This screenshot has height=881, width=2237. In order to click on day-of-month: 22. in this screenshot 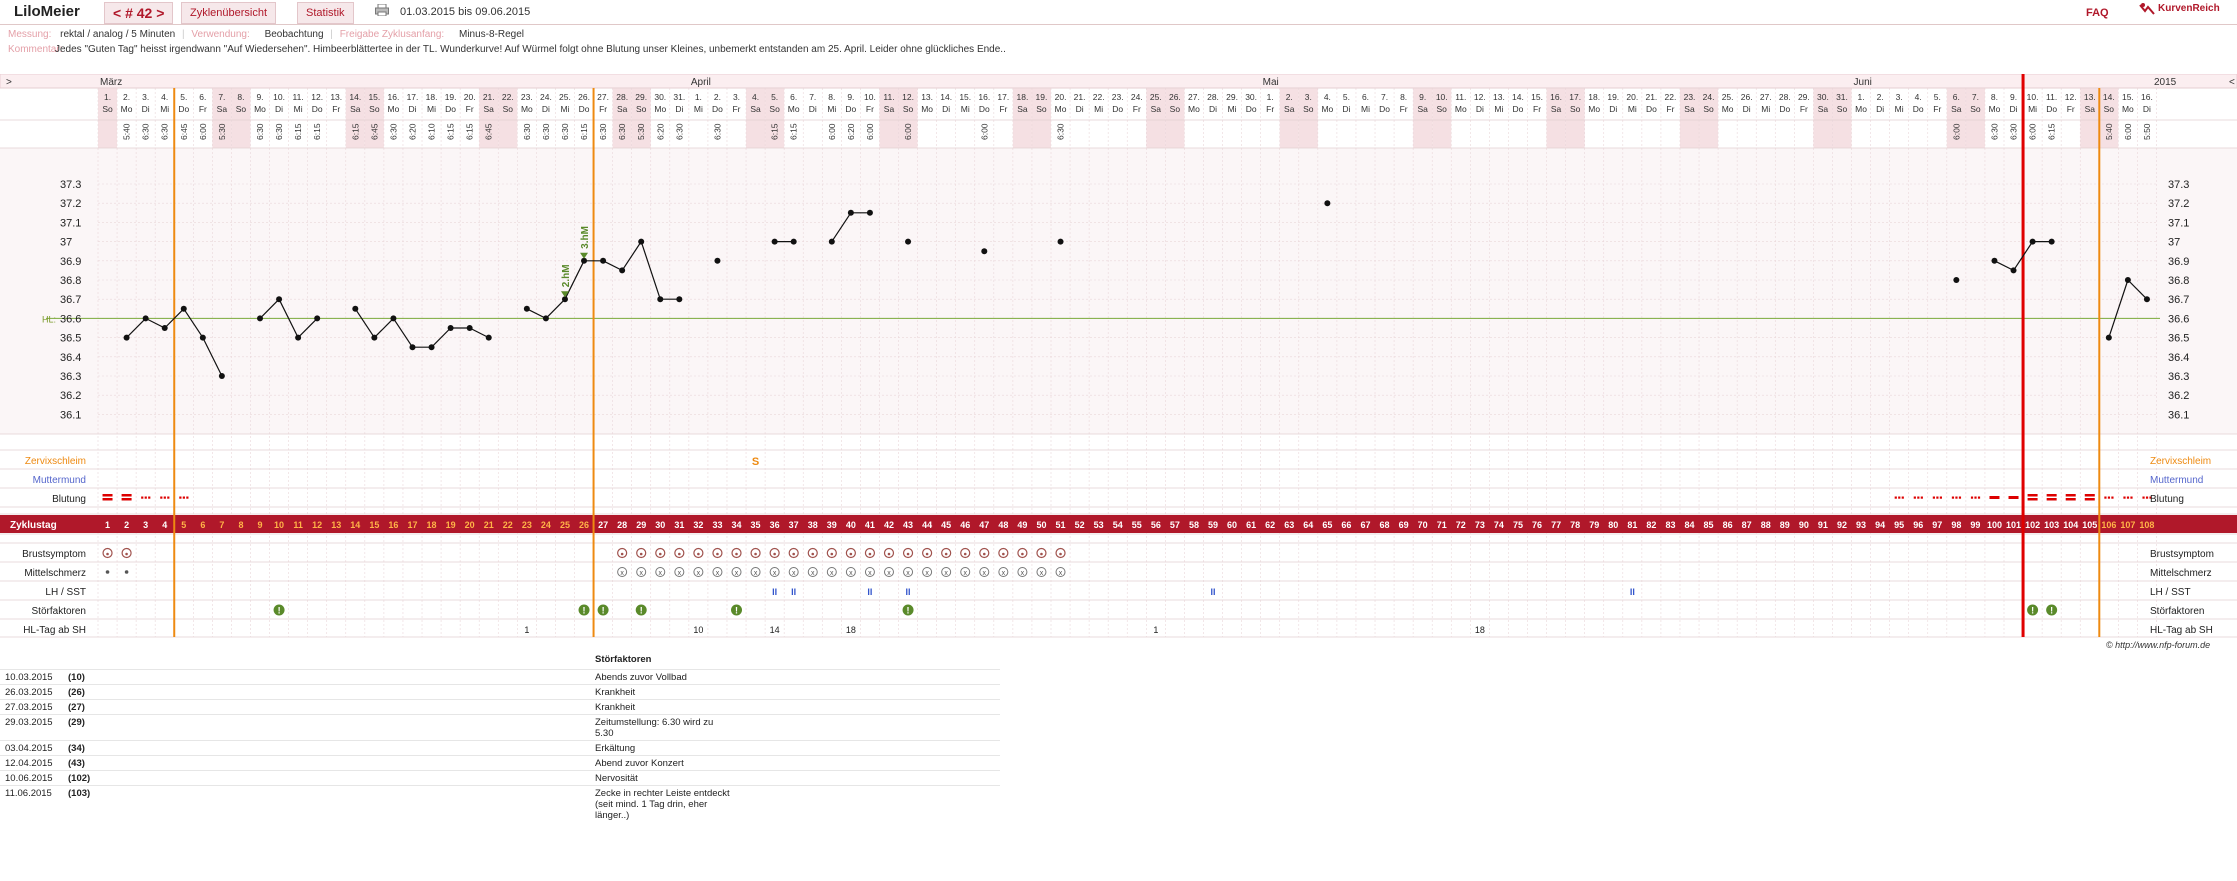, I will do `click(1099, 97)`.